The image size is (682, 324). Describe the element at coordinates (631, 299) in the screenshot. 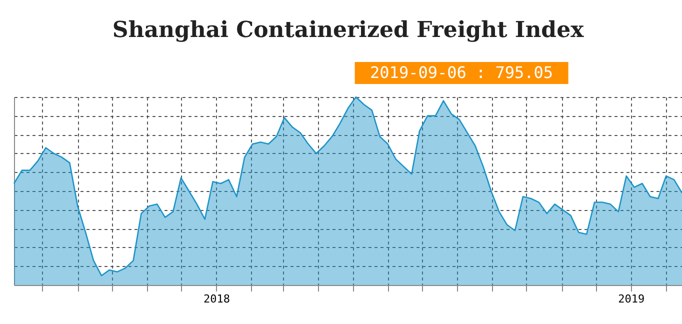

I see `x-tick-label: 2019` at that location.